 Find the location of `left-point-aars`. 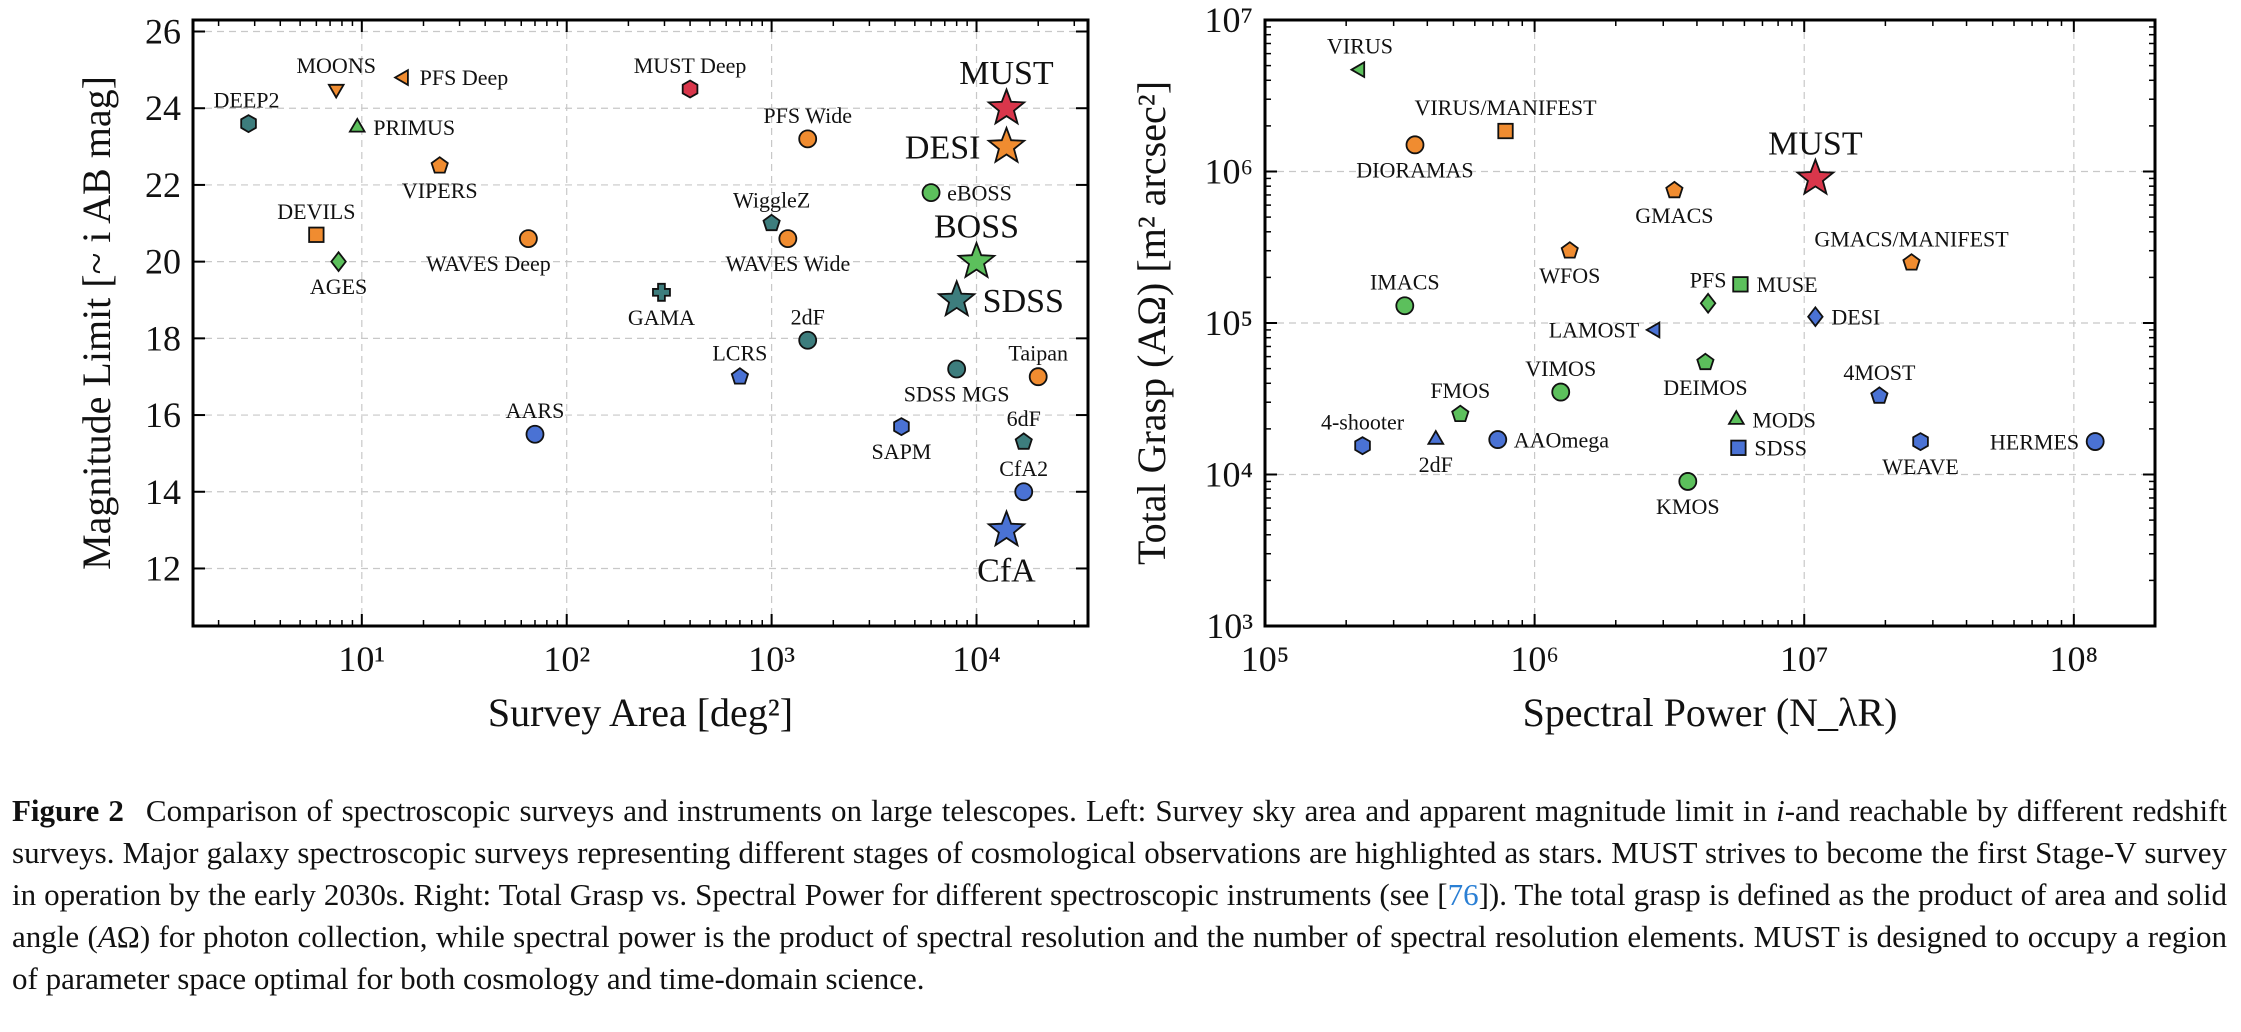

left-point-aars is located at coordinates (535, 434).